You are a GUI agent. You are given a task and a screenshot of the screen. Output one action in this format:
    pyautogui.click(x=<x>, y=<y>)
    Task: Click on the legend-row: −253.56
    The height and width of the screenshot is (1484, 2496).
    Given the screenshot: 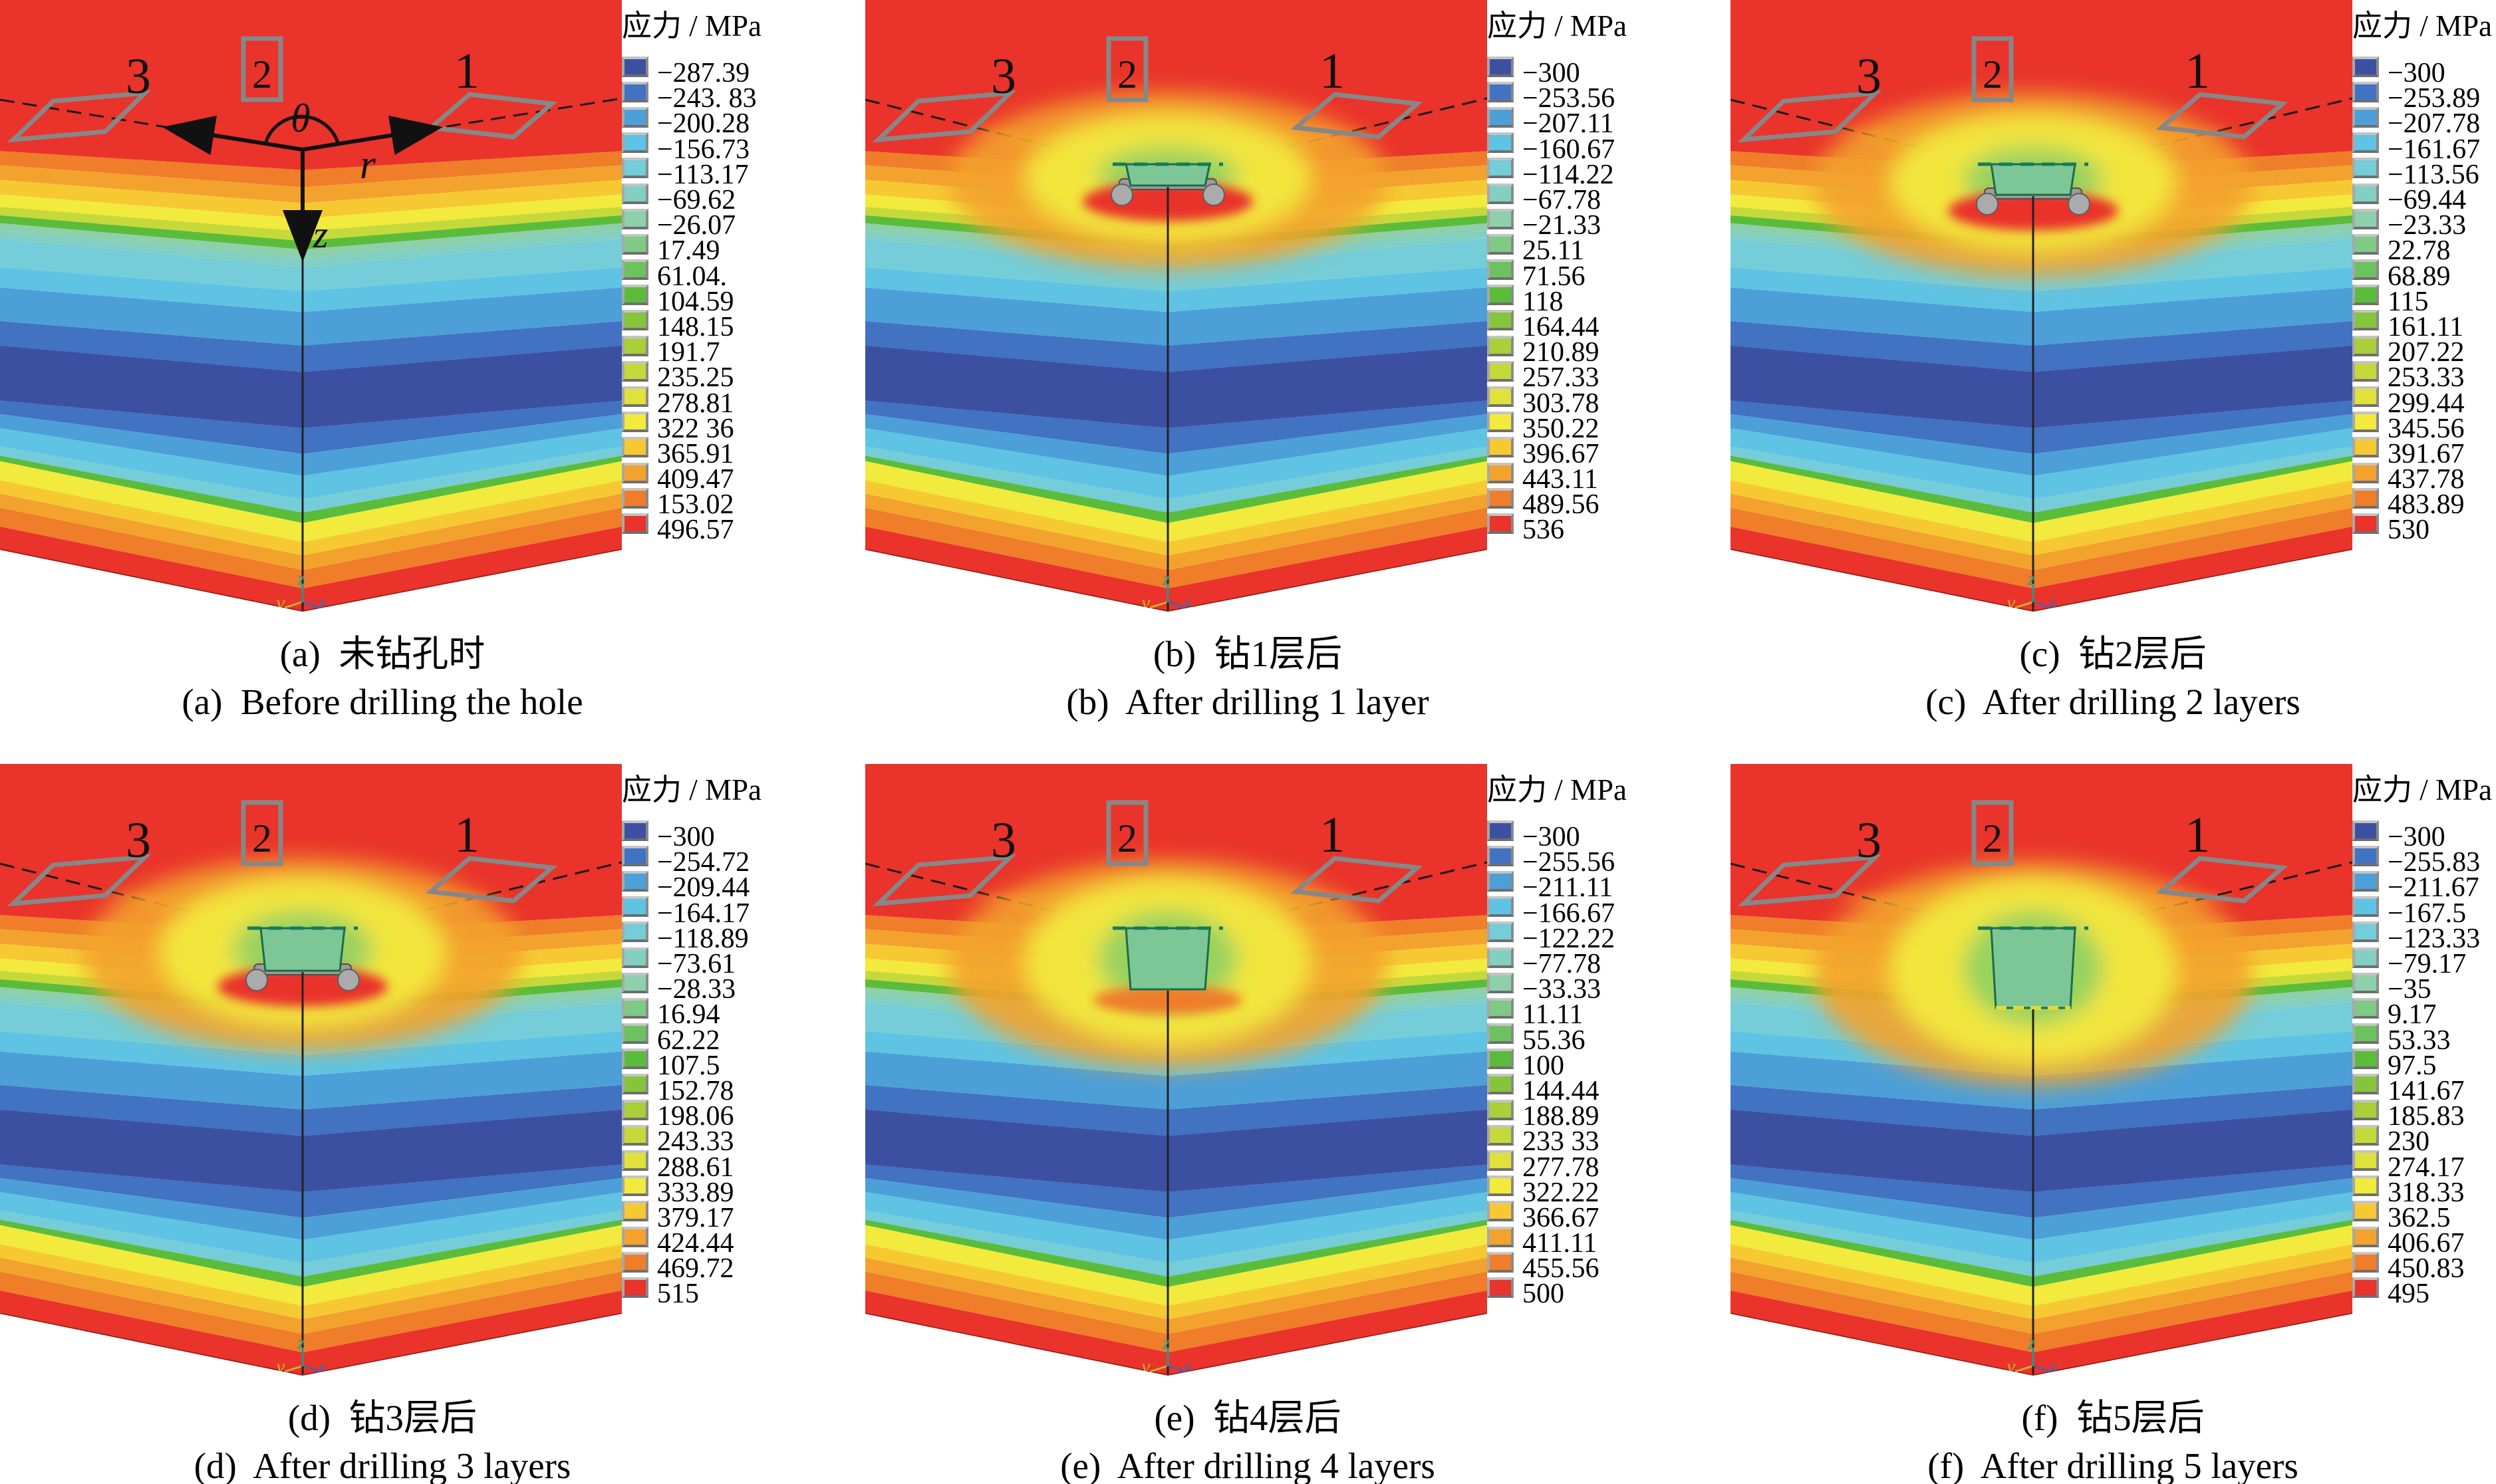 What is the action you would take?
    pyautogui.click(x=1558, y=95)
    